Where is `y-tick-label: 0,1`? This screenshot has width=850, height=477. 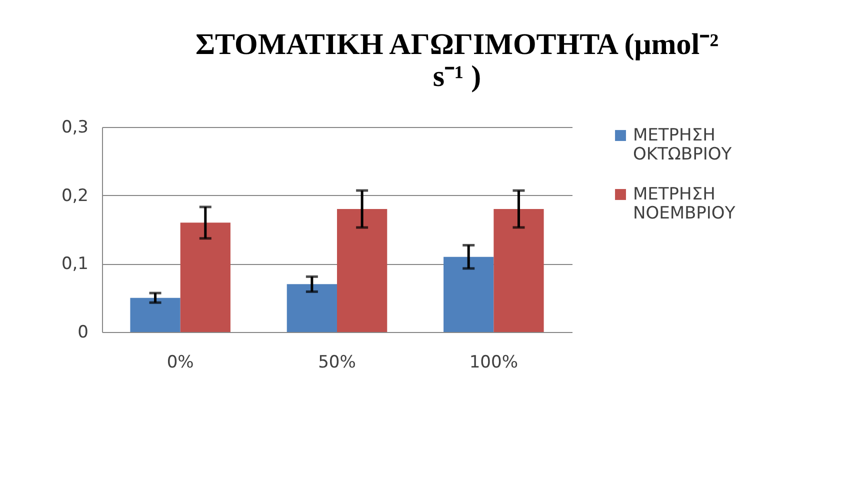 y-tick-label: 0,1 is located at coordinates (74, 264).